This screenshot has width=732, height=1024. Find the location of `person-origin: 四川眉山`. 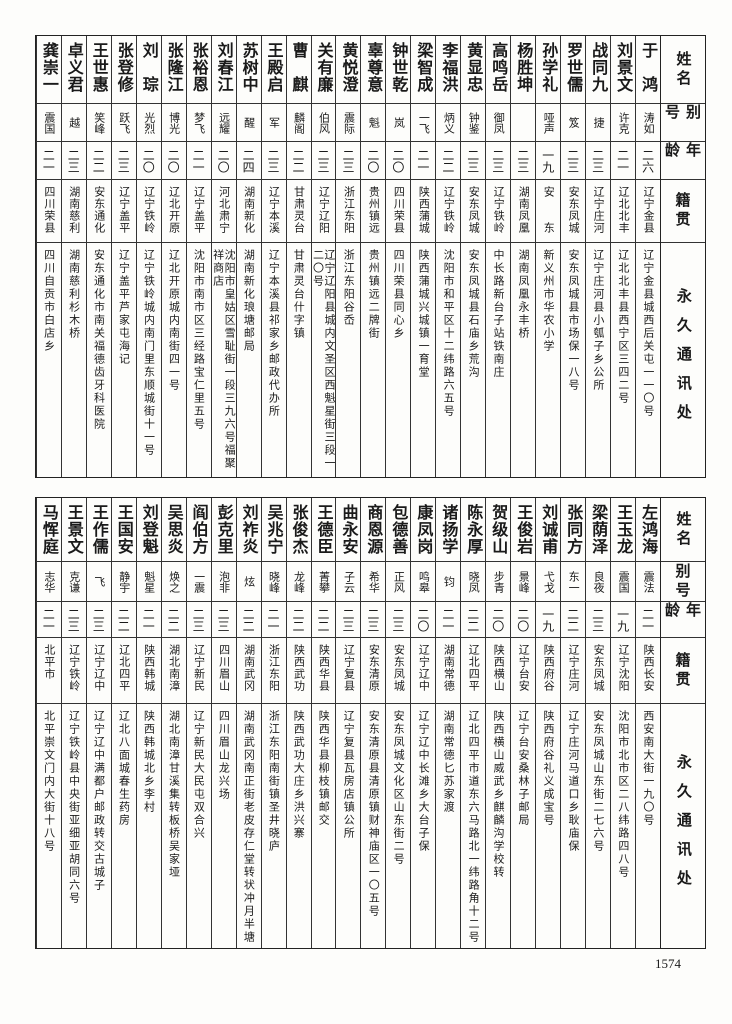

person-origin: 四川眉山 is located at coordinates (223, 671).